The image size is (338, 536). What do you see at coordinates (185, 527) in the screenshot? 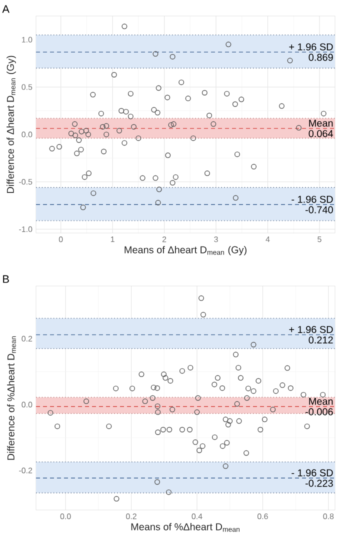
I see `x-axis-title: Means of %Δheart D$_{mean}$` at bounding box center [185, 527].